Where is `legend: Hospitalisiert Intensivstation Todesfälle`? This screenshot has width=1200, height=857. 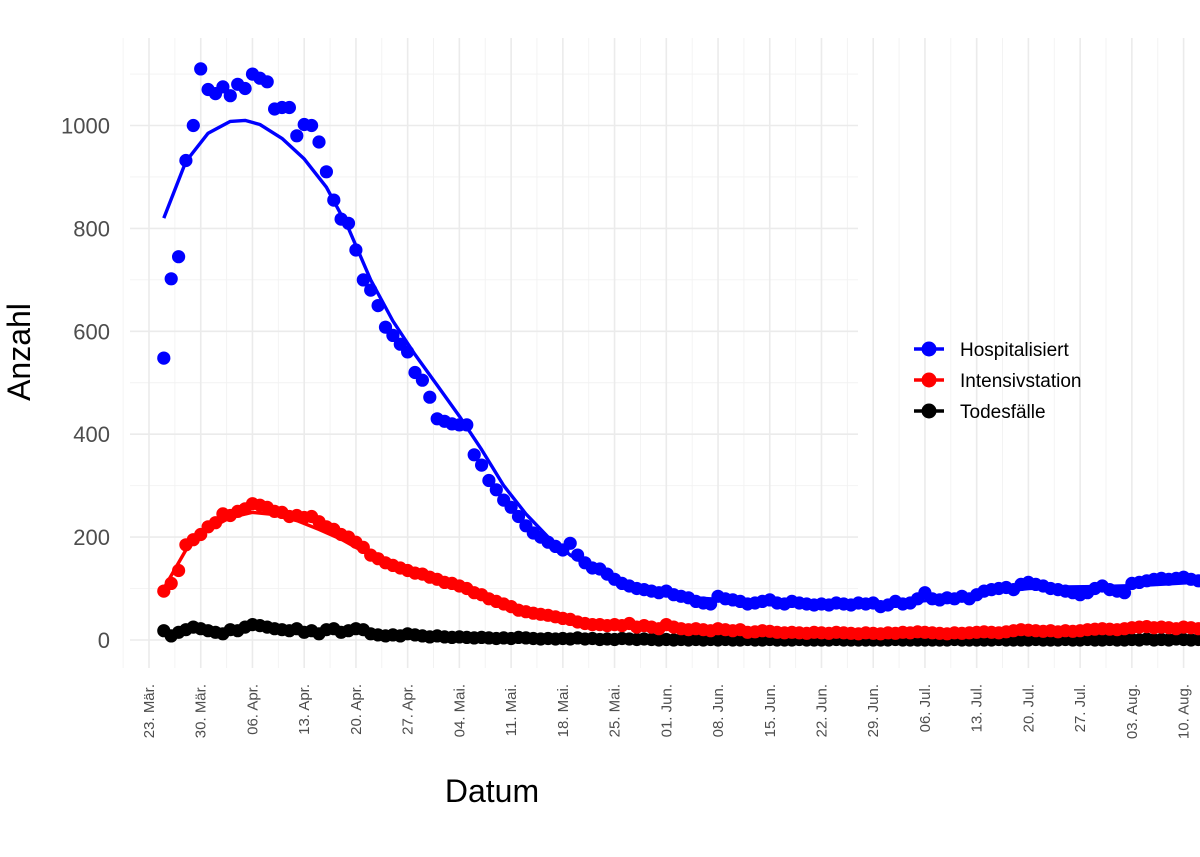
legend: Hospitalisiert Intensivstation Todesfälle is located at coordinates (997, 381).